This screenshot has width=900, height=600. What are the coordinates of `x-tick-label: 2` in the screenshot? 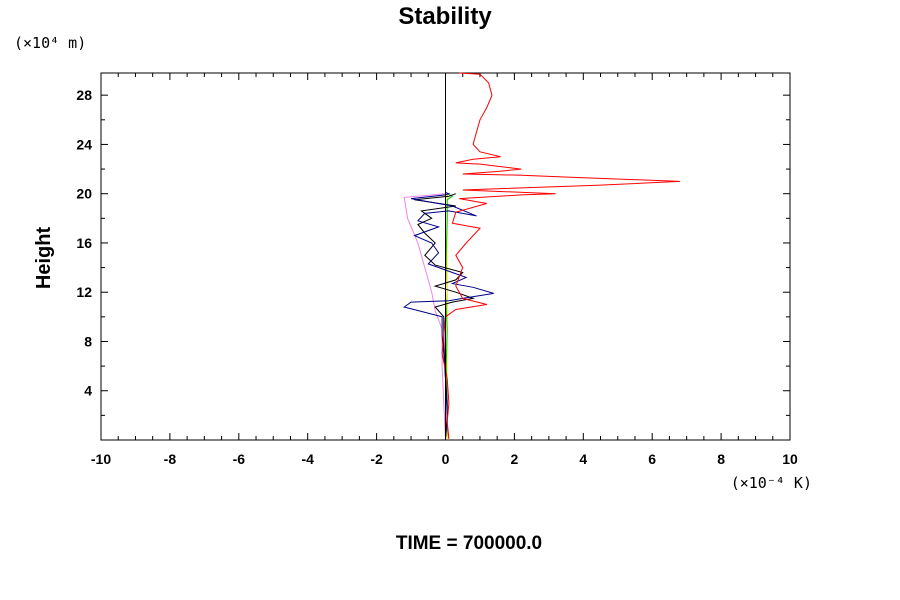 It's located at (515, 459).